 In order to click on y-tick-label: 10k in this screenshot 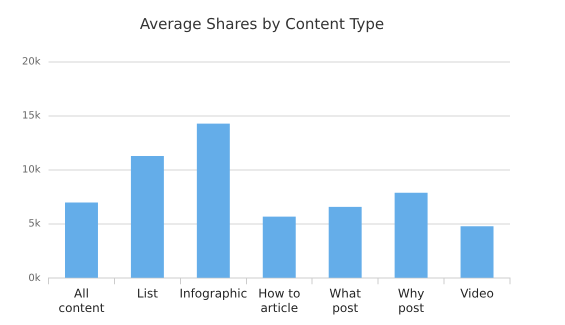, I will do `click(31, 170)`.